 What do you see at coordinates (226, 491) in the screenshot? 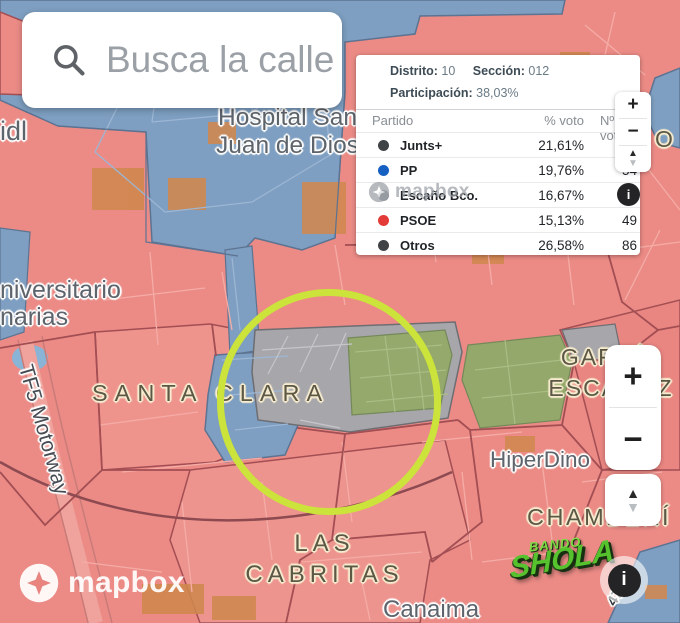
I see `map-road-main` at bounding box center [226, 491].